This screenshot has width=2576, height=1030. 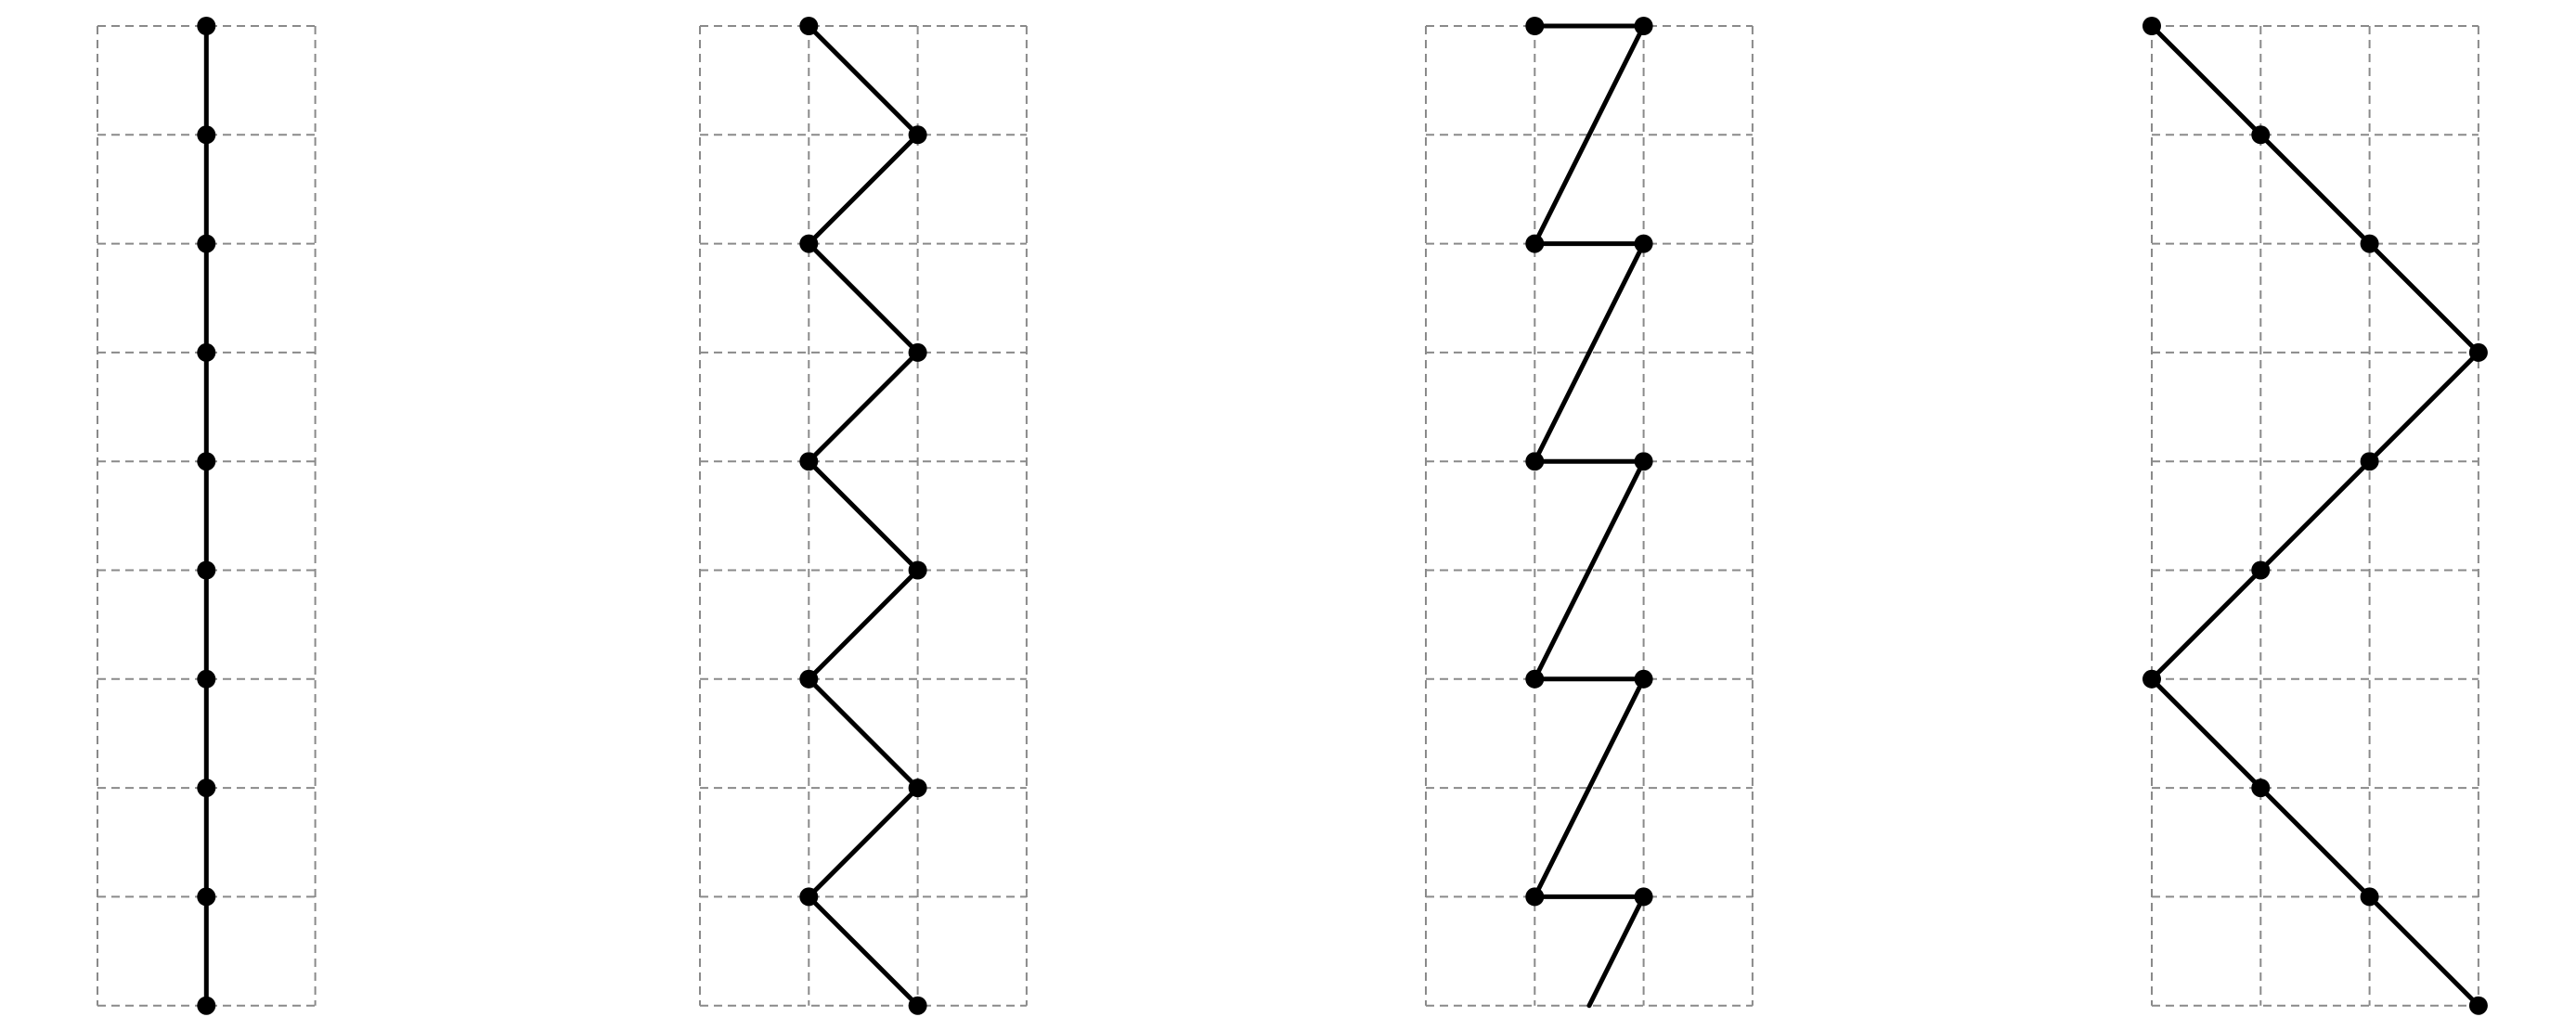 What do you see at coordinates (207, 516) in the screenshot?
I see `panel-straight-vertical-path` at bounding box center [207, 516].